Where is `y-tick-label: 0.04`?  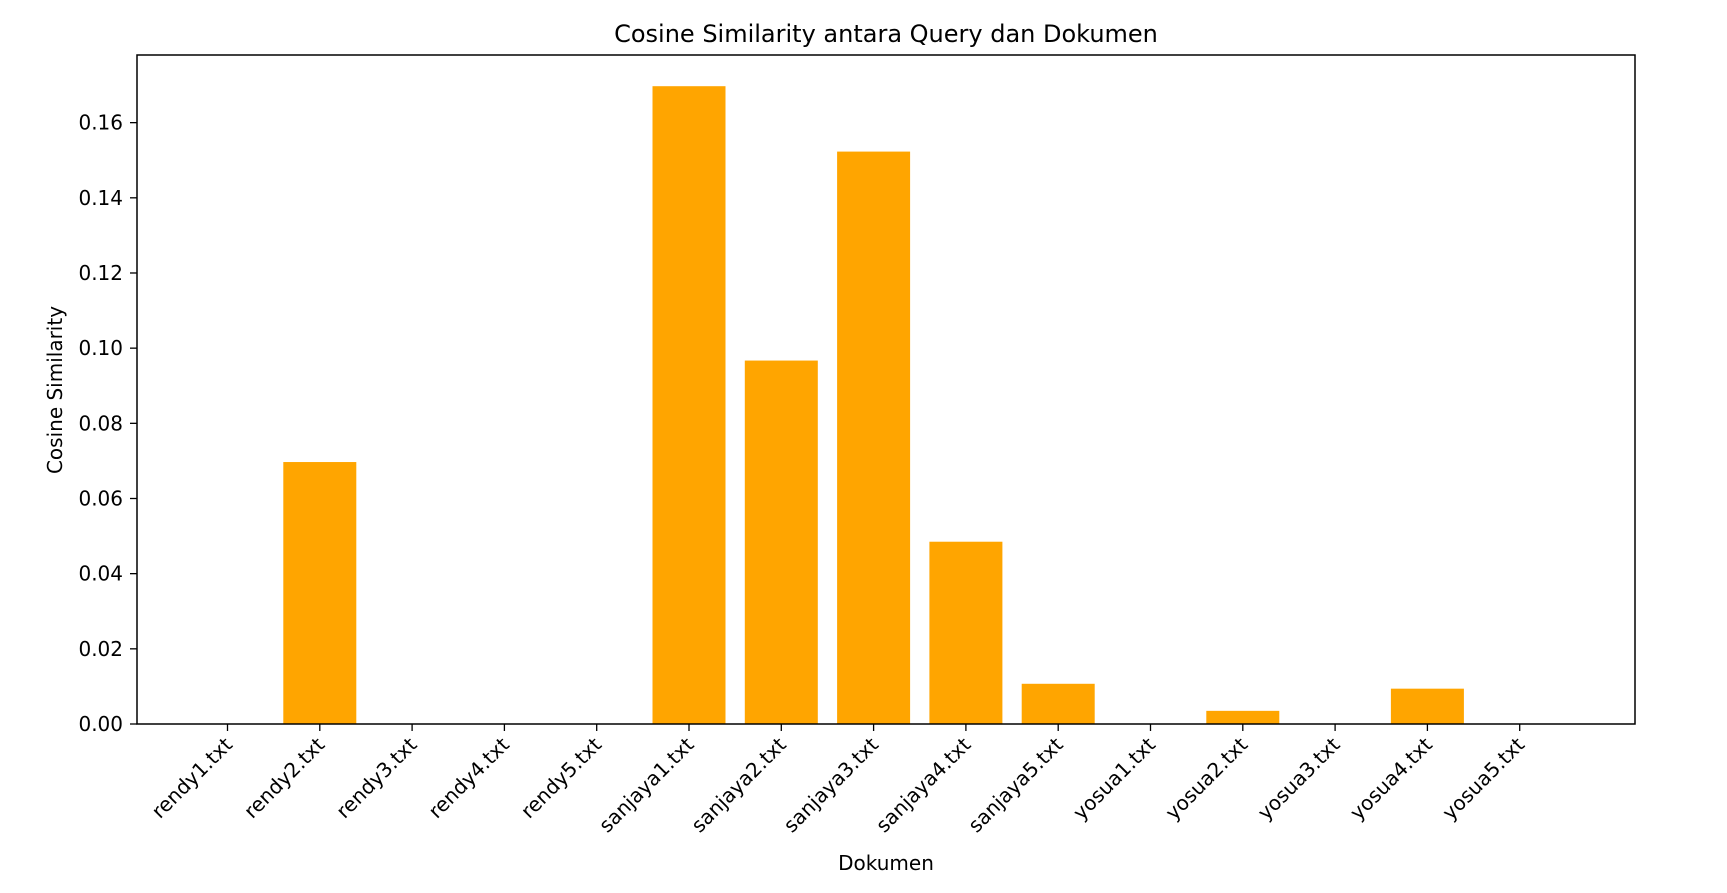 y-tick-label: 0.04 is located at coordinates (100, 574).